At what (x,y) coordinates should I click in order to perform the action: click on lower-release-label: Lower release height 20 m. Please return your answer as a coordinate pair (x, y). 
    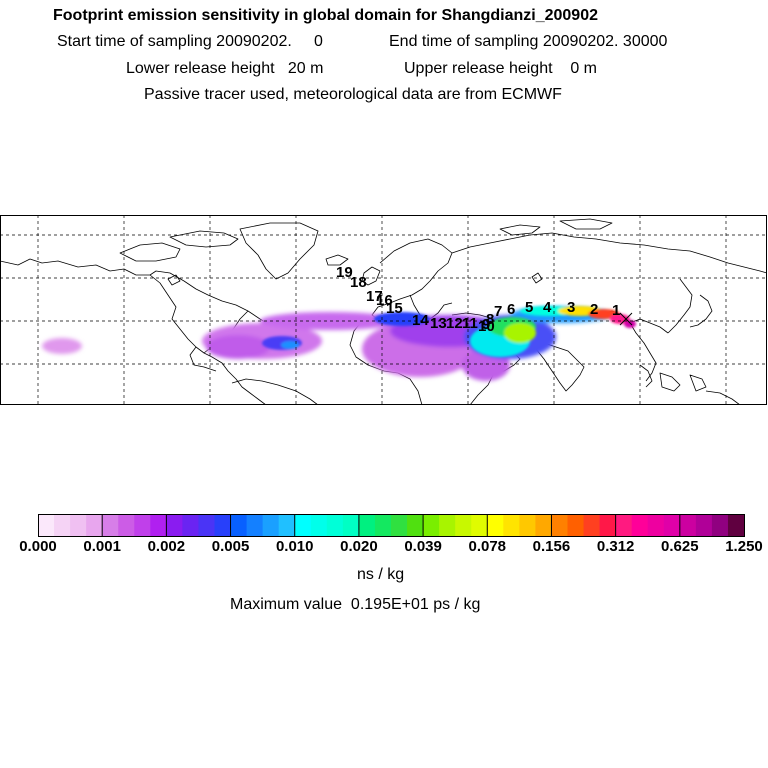
    Looking at the image, I should click on (225, 68).